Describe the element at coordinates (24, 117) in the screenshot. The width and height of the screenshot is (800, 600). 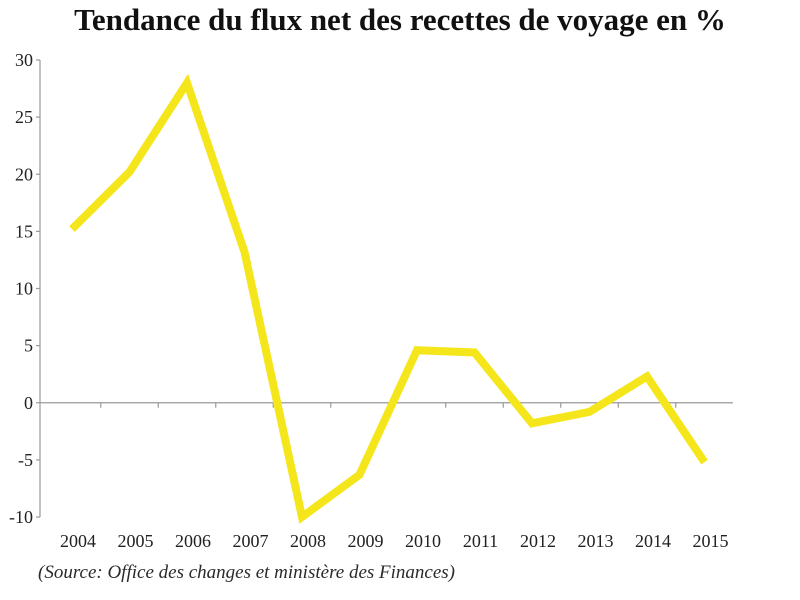
I see `y-tick-label: 25` at that location.